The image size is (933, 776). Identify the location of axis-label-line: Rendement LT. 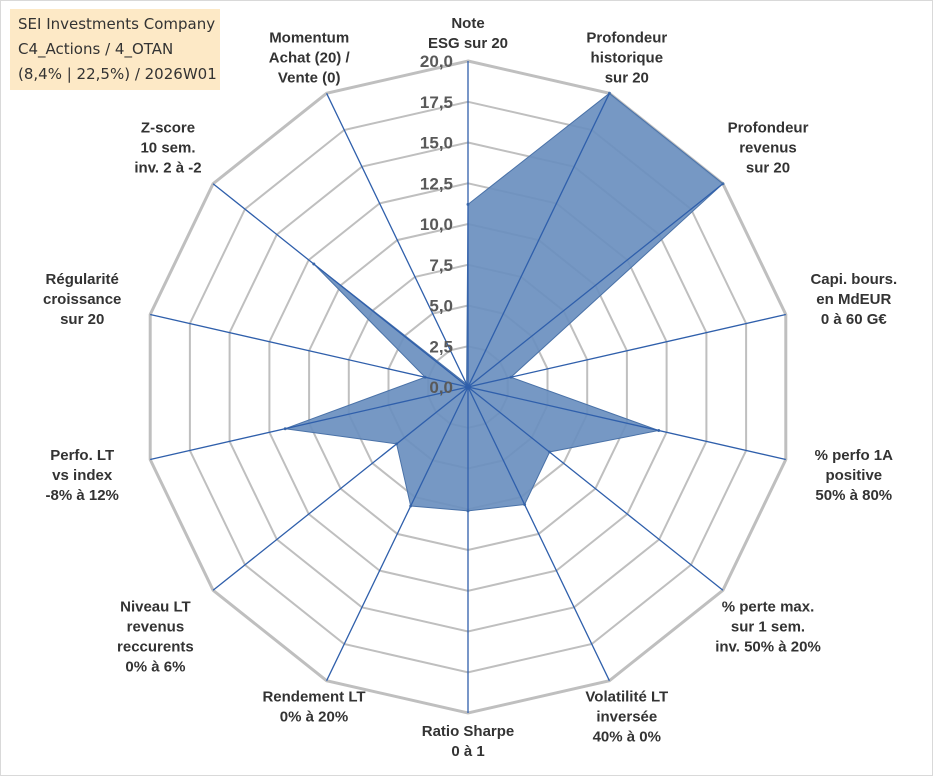
(313, 697).